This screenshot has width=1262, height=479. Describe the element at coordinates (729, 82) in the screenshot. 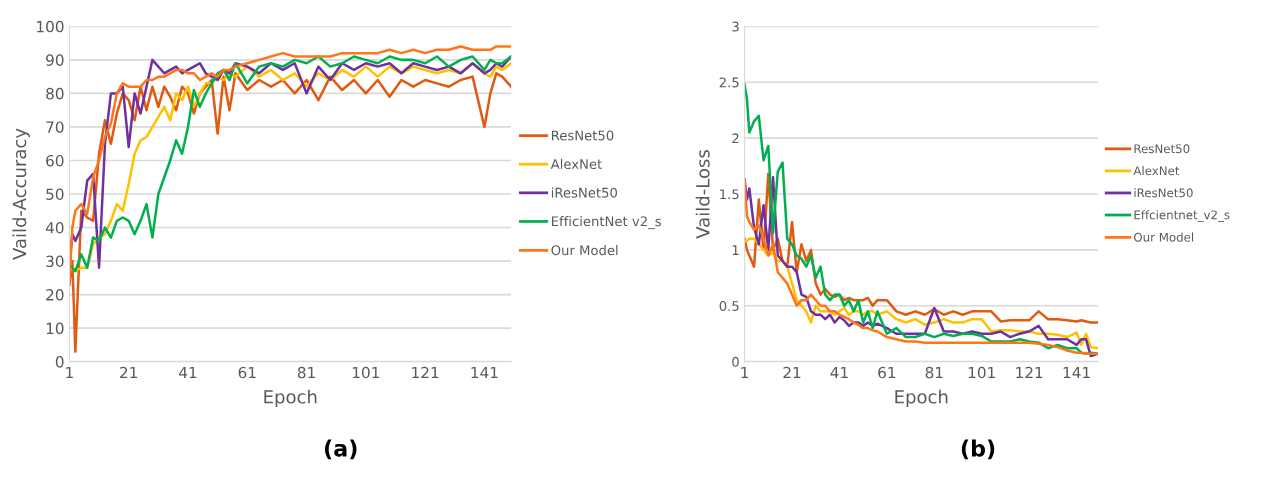

I see `y-tick-label: 2.5` at that location.